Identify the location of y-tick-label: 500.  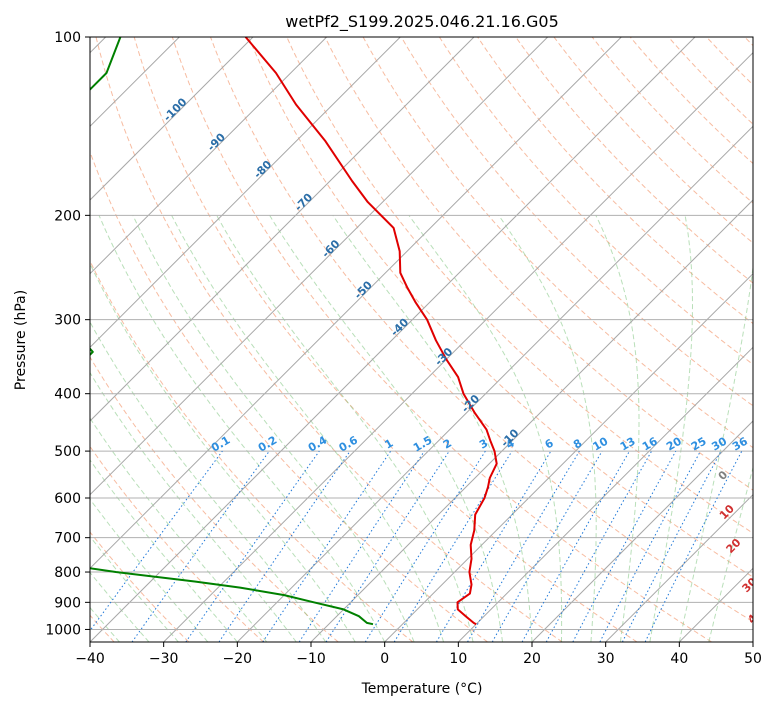
(67, 452).